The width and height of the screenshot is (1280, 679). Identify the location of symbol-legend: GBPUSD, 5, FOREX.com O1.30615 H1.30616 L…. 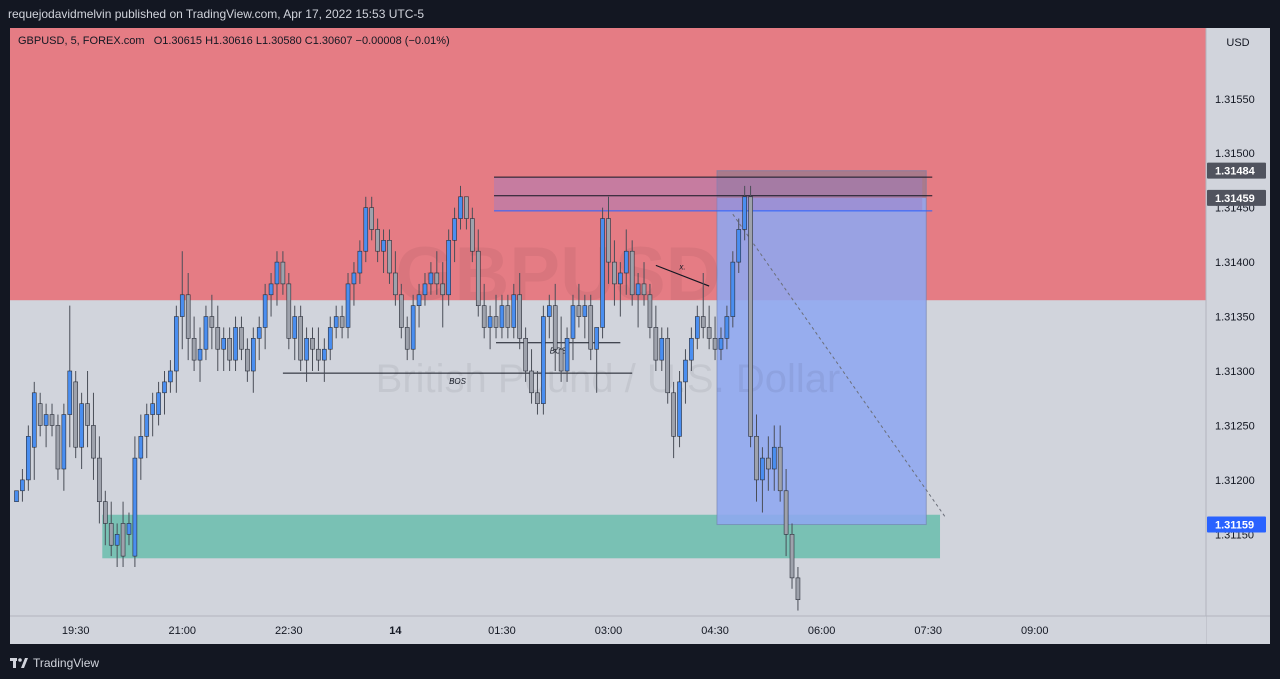
(234, 41).